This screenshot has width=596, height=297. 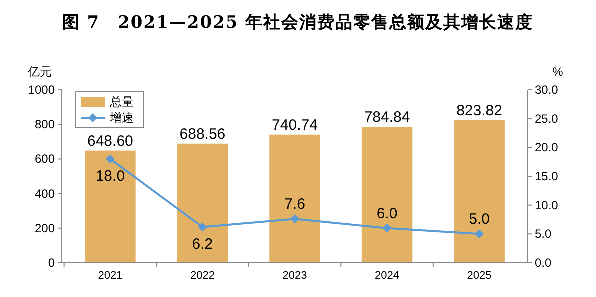 I want to click on data-label: 6.0, so click(x=387, y=213).